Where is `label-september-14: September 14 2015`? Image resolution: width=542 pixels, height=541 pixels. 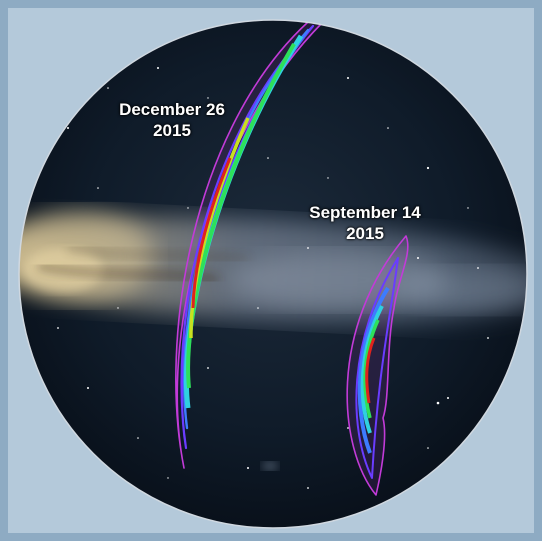 label-september-14: September 14 2015 is located at coordinates (365, 223).